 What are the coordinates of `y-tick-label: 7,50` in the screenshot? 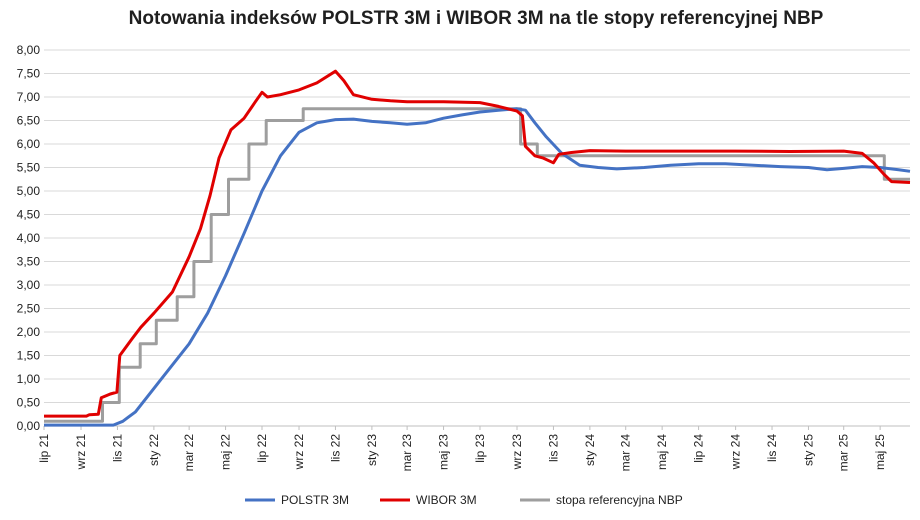 It's located at (29, 74).